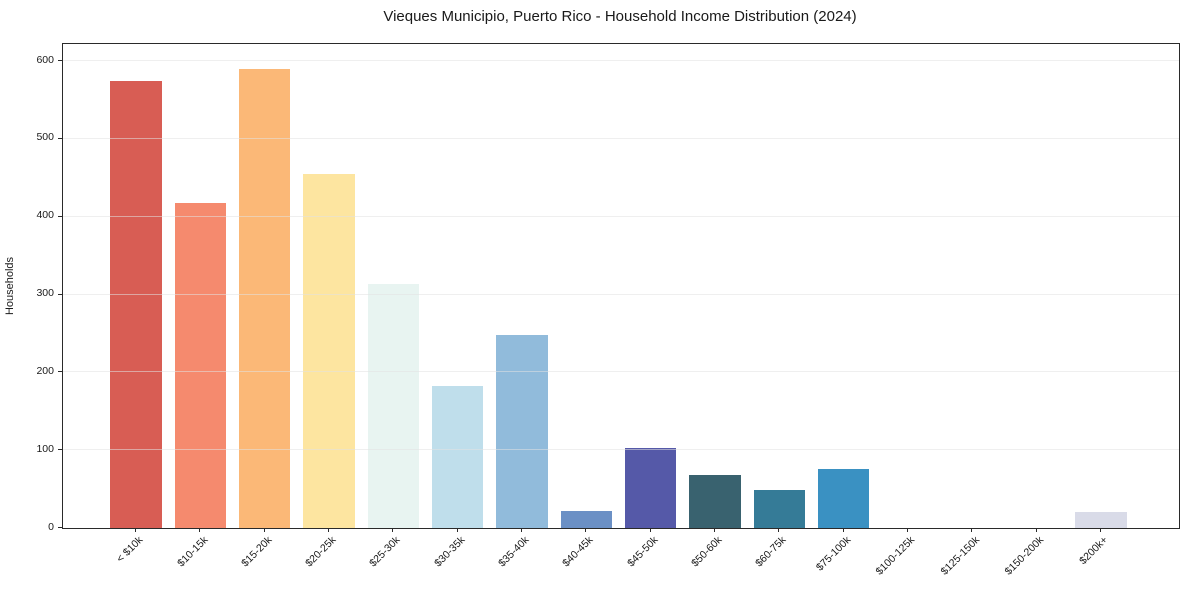 This screenshot has width=1189, height=590. I want to click on x-tick-label-$10-15k: $10-15k, so click(192, 552).